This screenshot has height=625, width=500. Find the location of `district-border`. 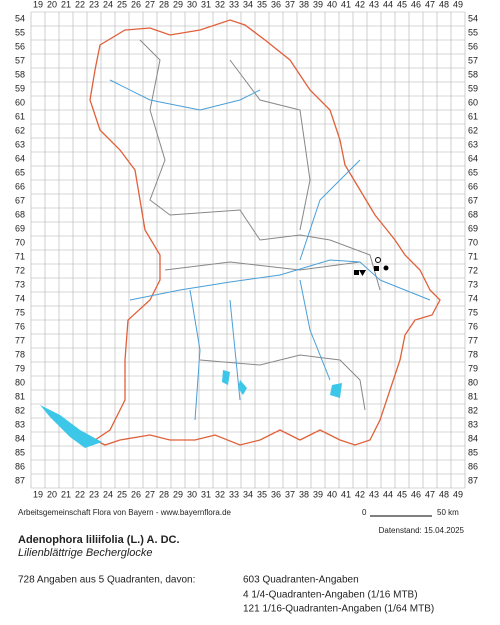

district-border is located at coordinates (270, 145).